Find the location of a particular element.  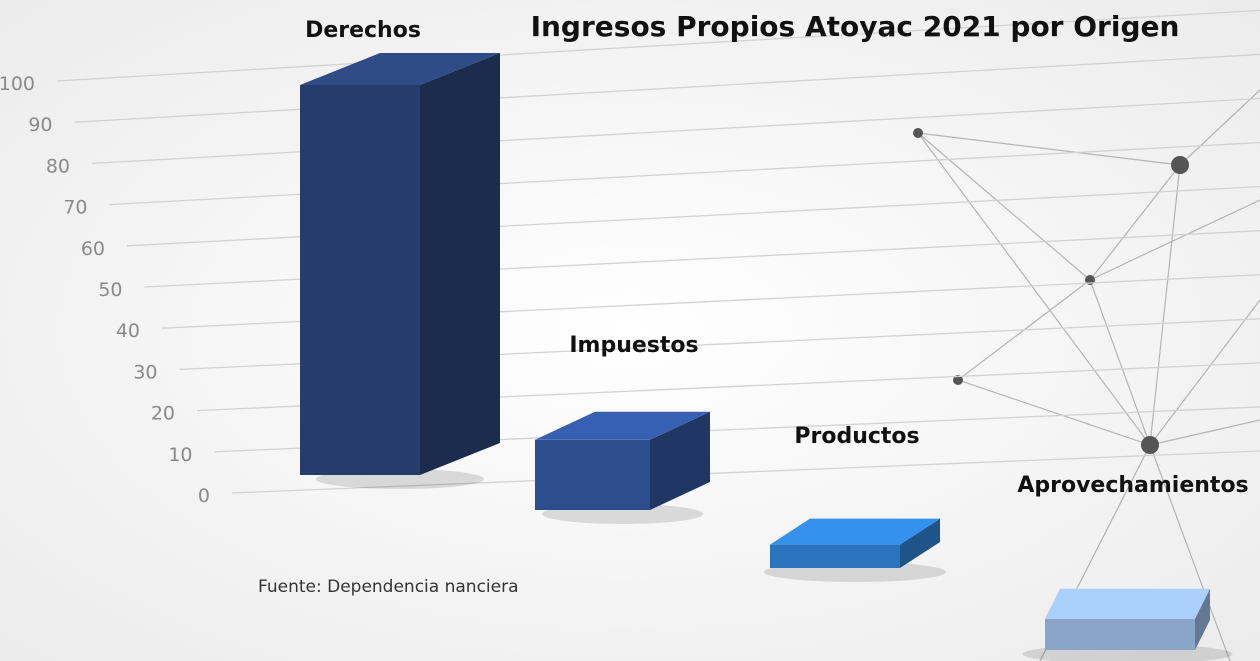

y-tick-label: 0 is located at coordinates (204, 496).